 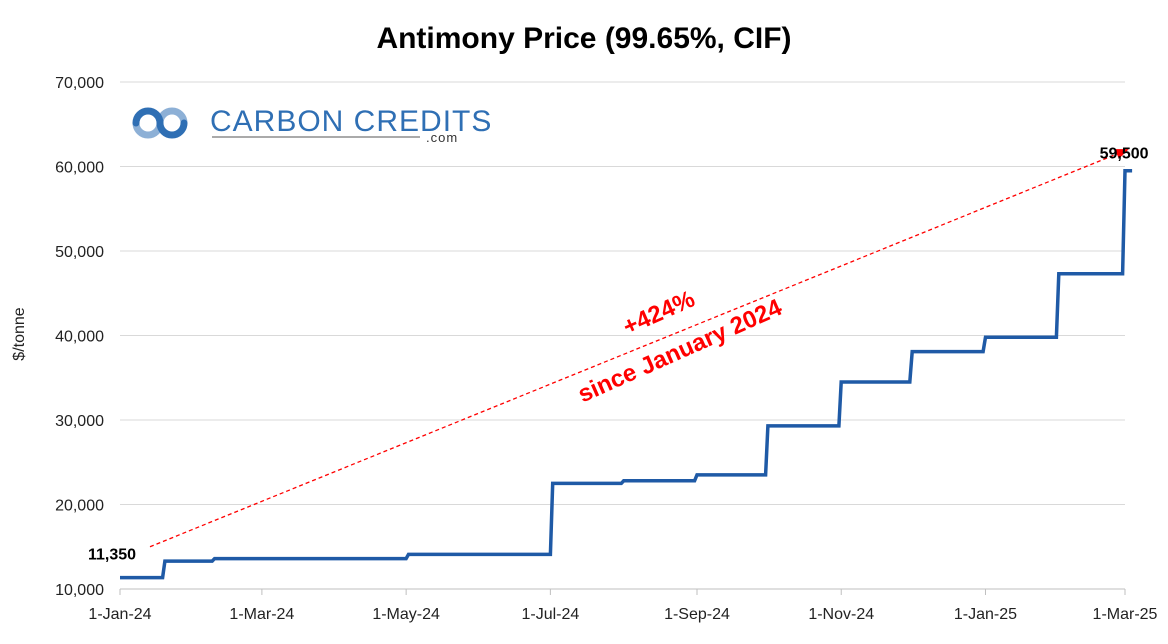 I want to click on y-tick-label: 70,000, so click(x=79, y=83).